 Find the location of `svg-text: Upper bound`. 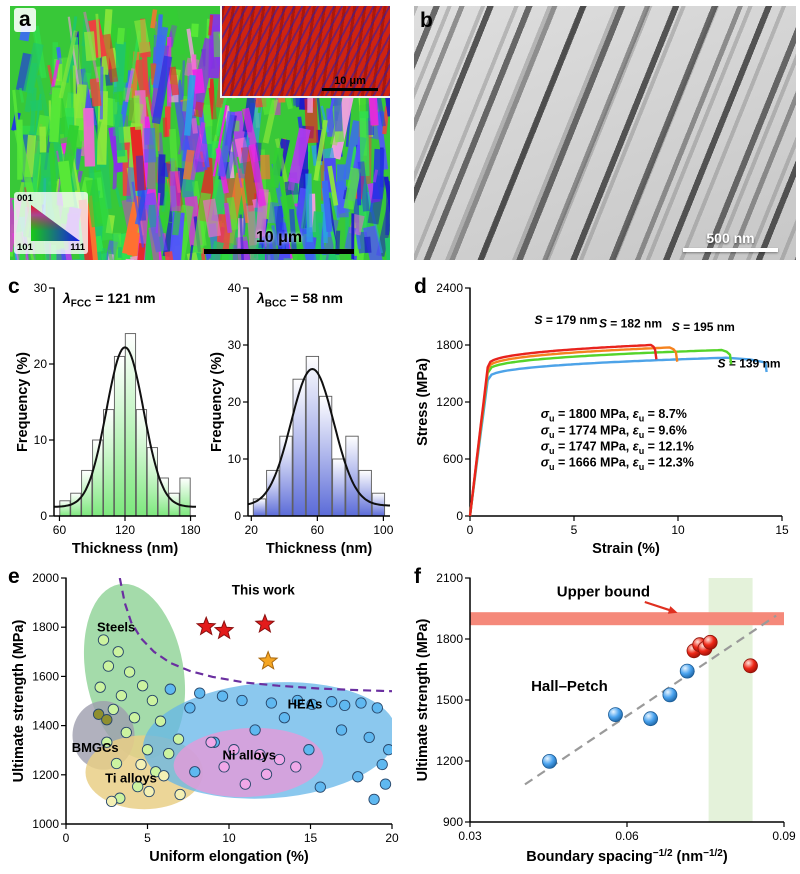

svg-text: Upper bound is located at coordinates (603, 591).